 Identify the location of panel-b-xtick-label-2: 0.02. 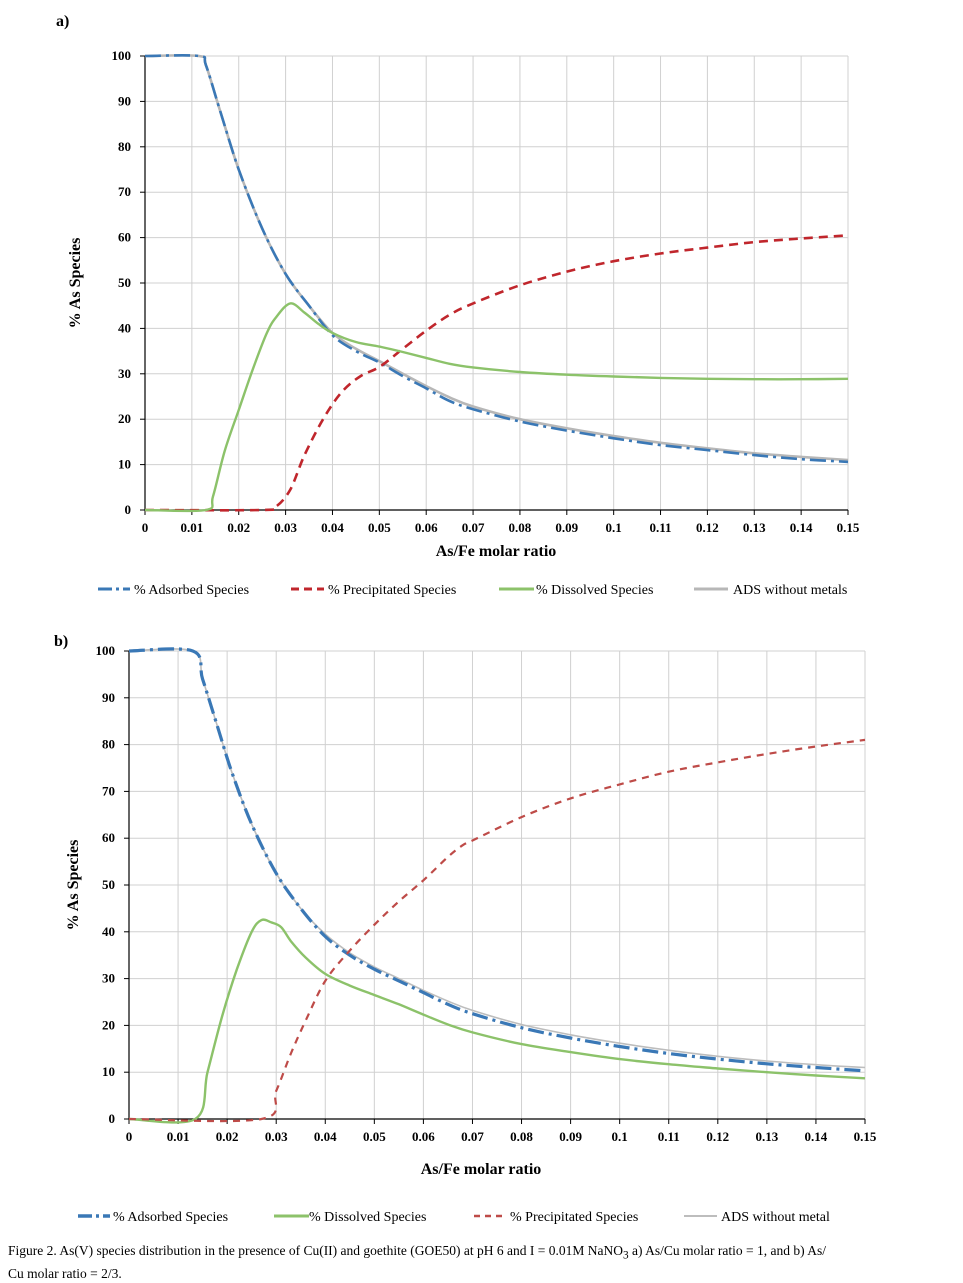
(227, 1136).